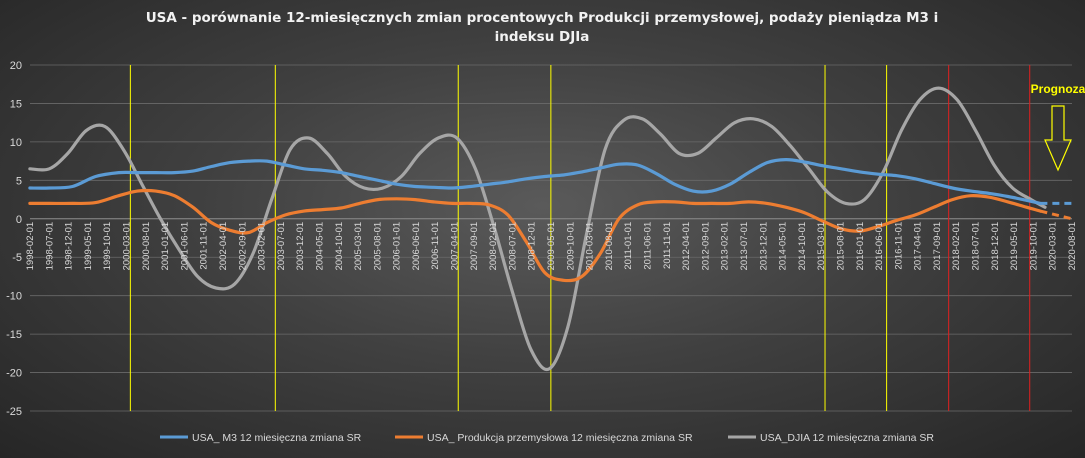 The height and width of the screenshot is (458, 1085). I want to click on x-tick-label: 2004-05-01, so click(319, 246).